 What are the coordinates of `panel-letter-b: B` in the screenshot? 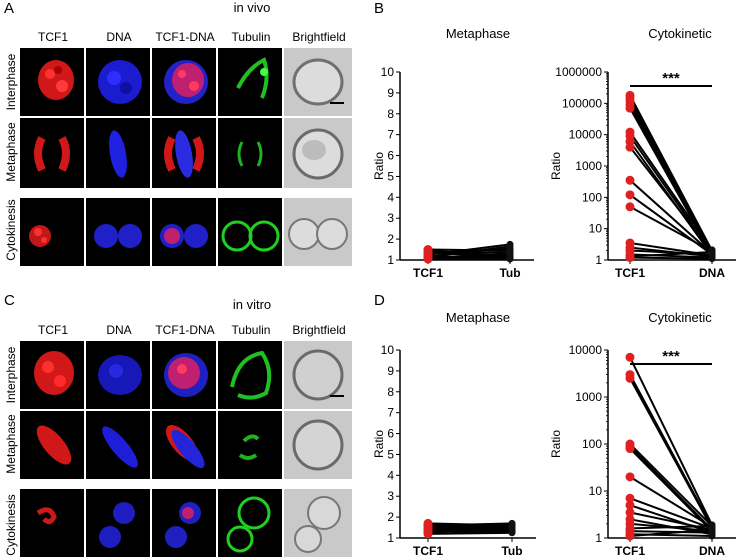 It's located at (379, 8).